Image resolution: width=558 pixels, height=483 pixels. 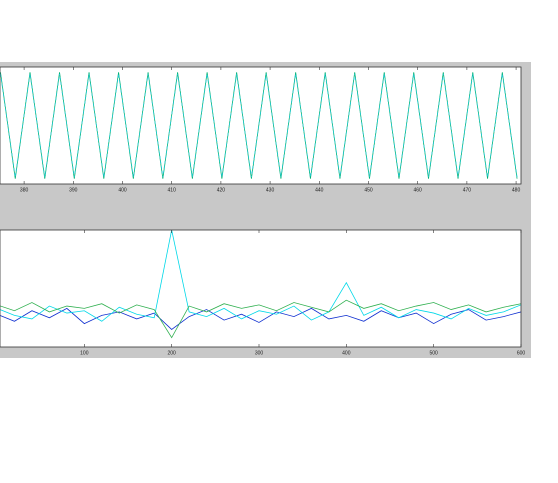 I want to click on x-tick-label: 480, so click(x=516, y=190).